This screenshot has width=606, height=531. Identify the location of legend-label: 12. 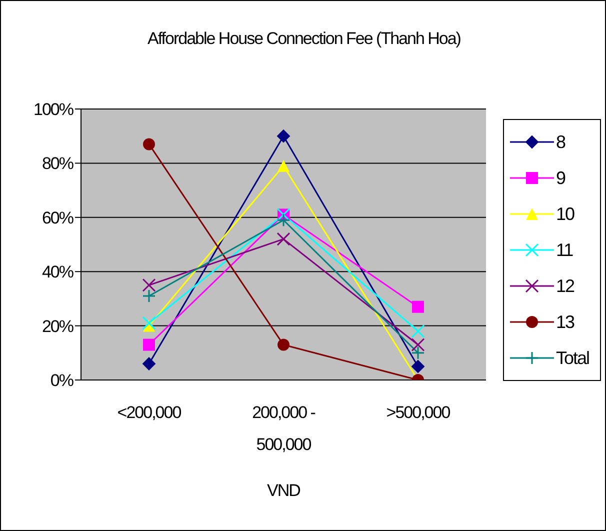
(565, 286).